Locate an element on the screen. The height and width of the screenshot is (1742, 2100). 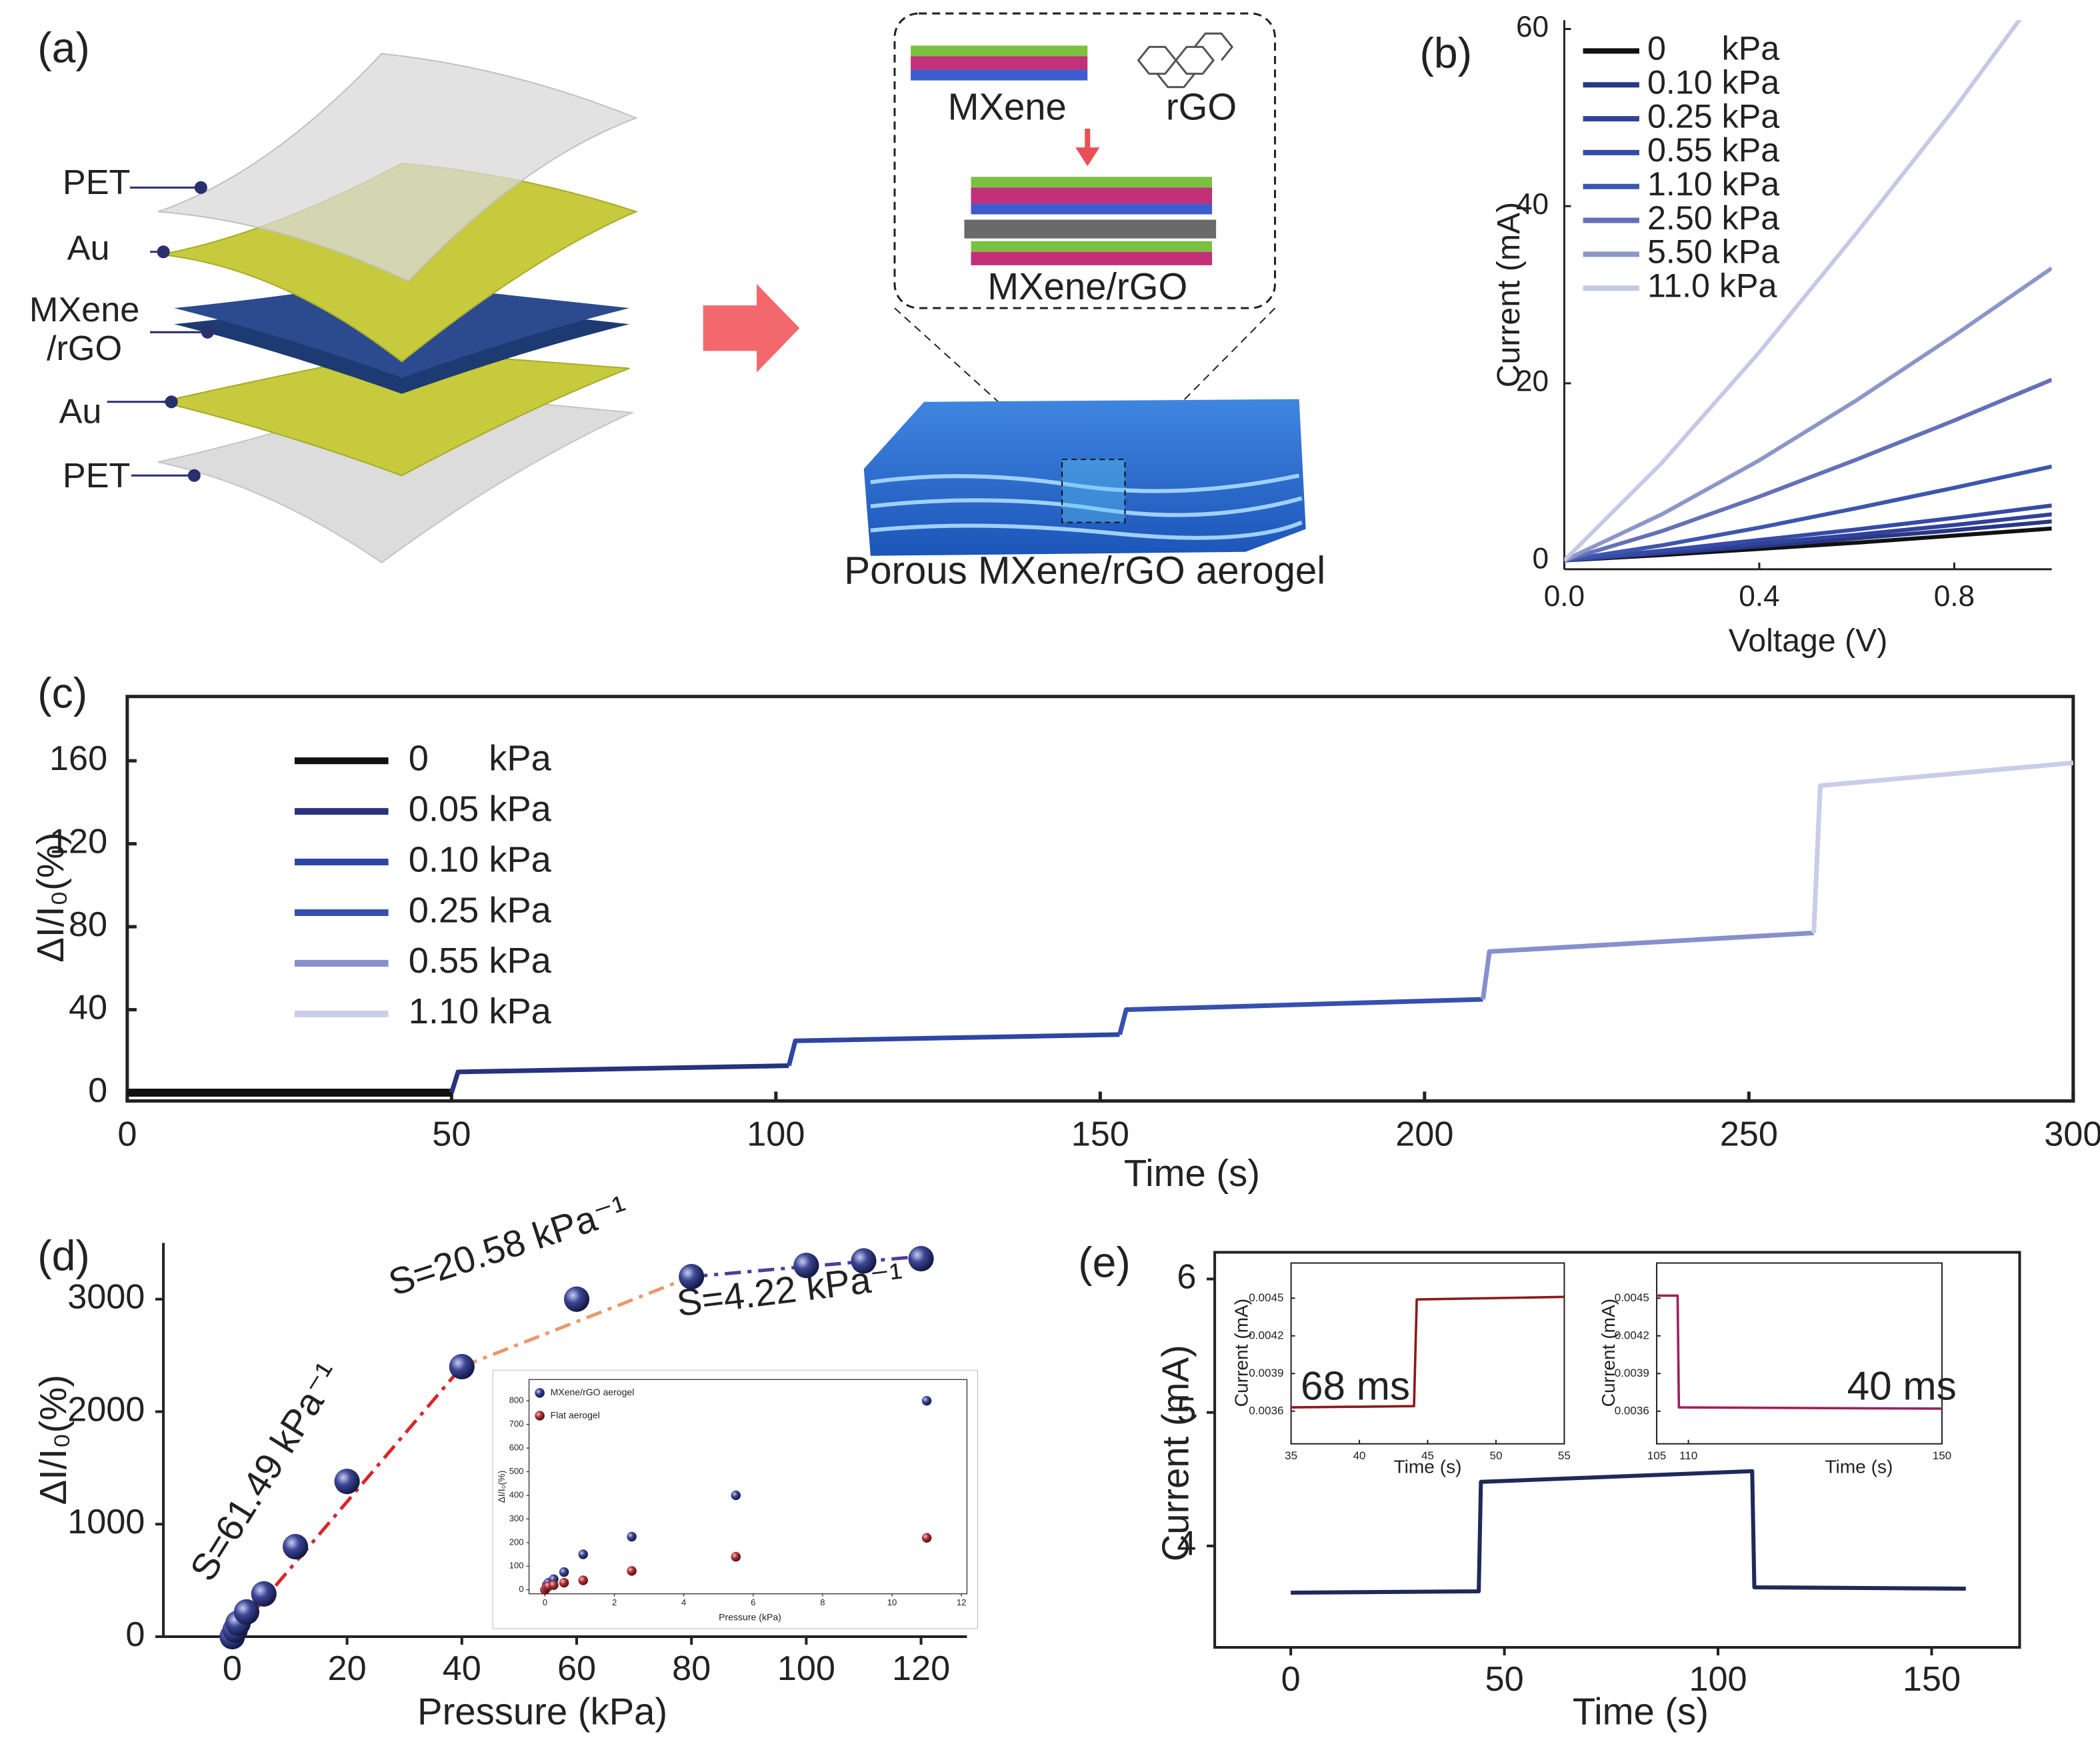
legend-label: 0.55 kPa is located at coordinates (1713, 150).